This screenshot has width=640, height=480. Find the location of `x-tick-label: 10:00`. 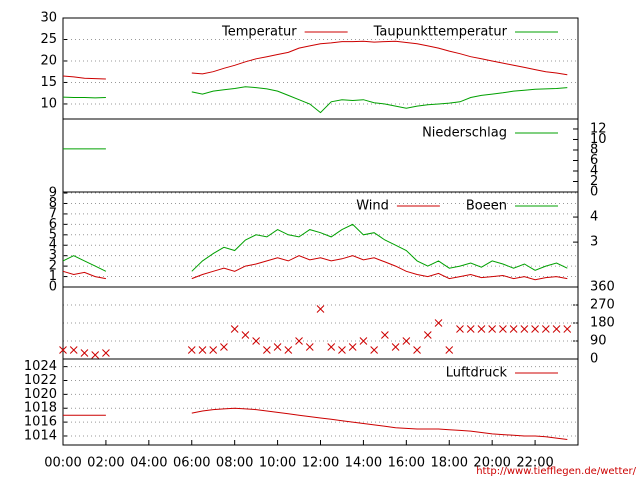

x-tick-label: 10:00 is located at coordinates (277, 463).